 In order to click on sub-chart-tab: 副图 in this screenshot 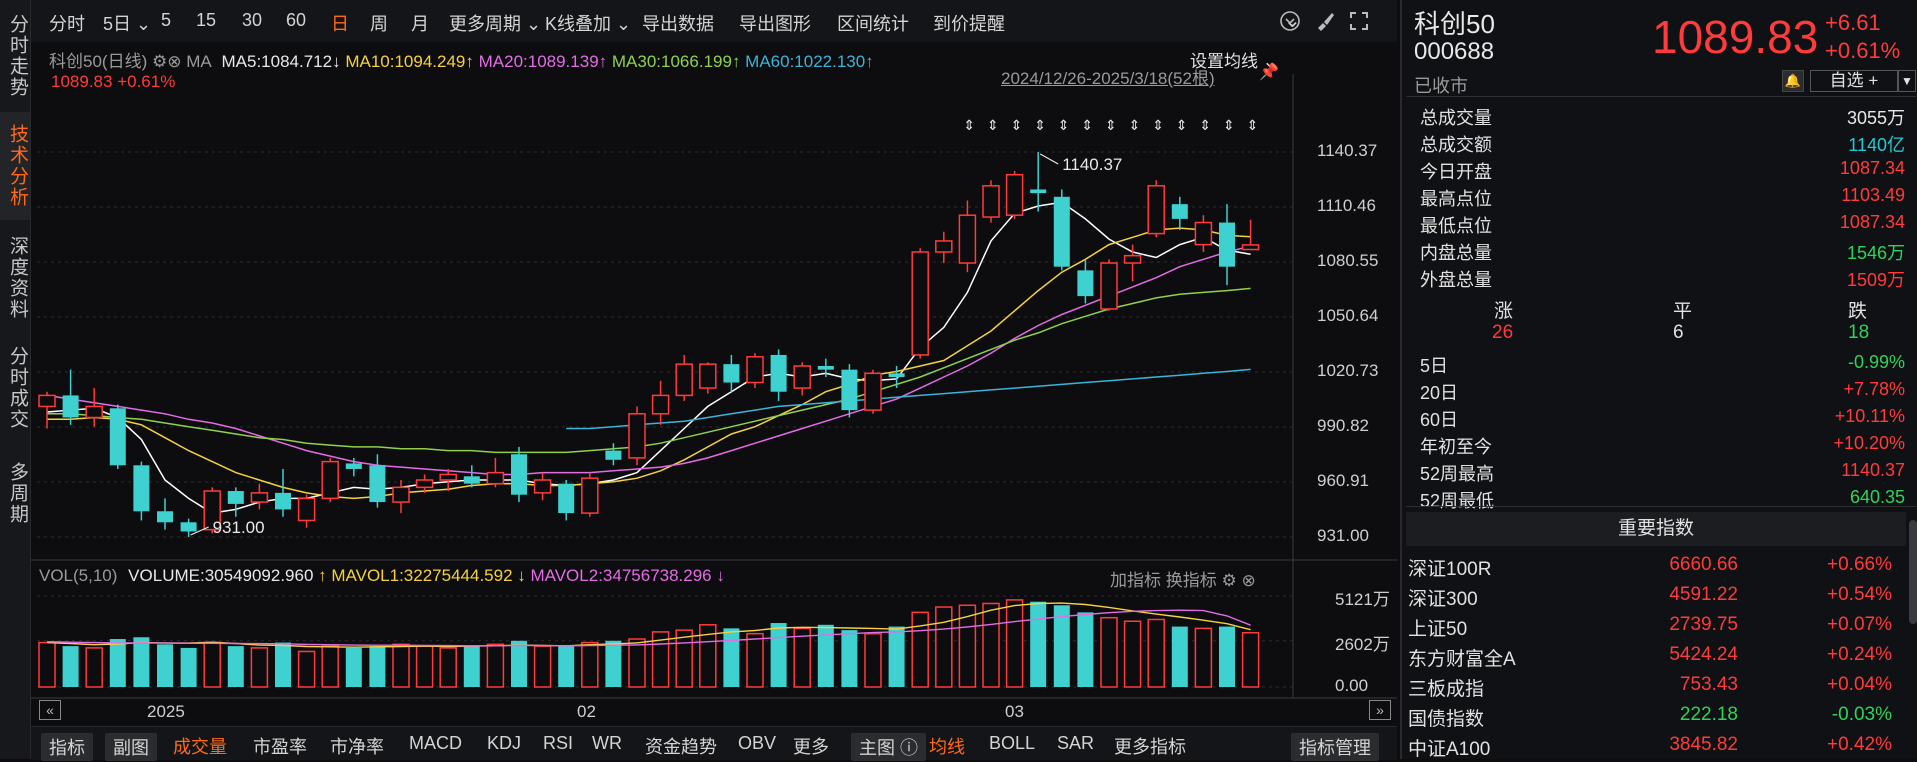, I will do `click(131, 747)`.